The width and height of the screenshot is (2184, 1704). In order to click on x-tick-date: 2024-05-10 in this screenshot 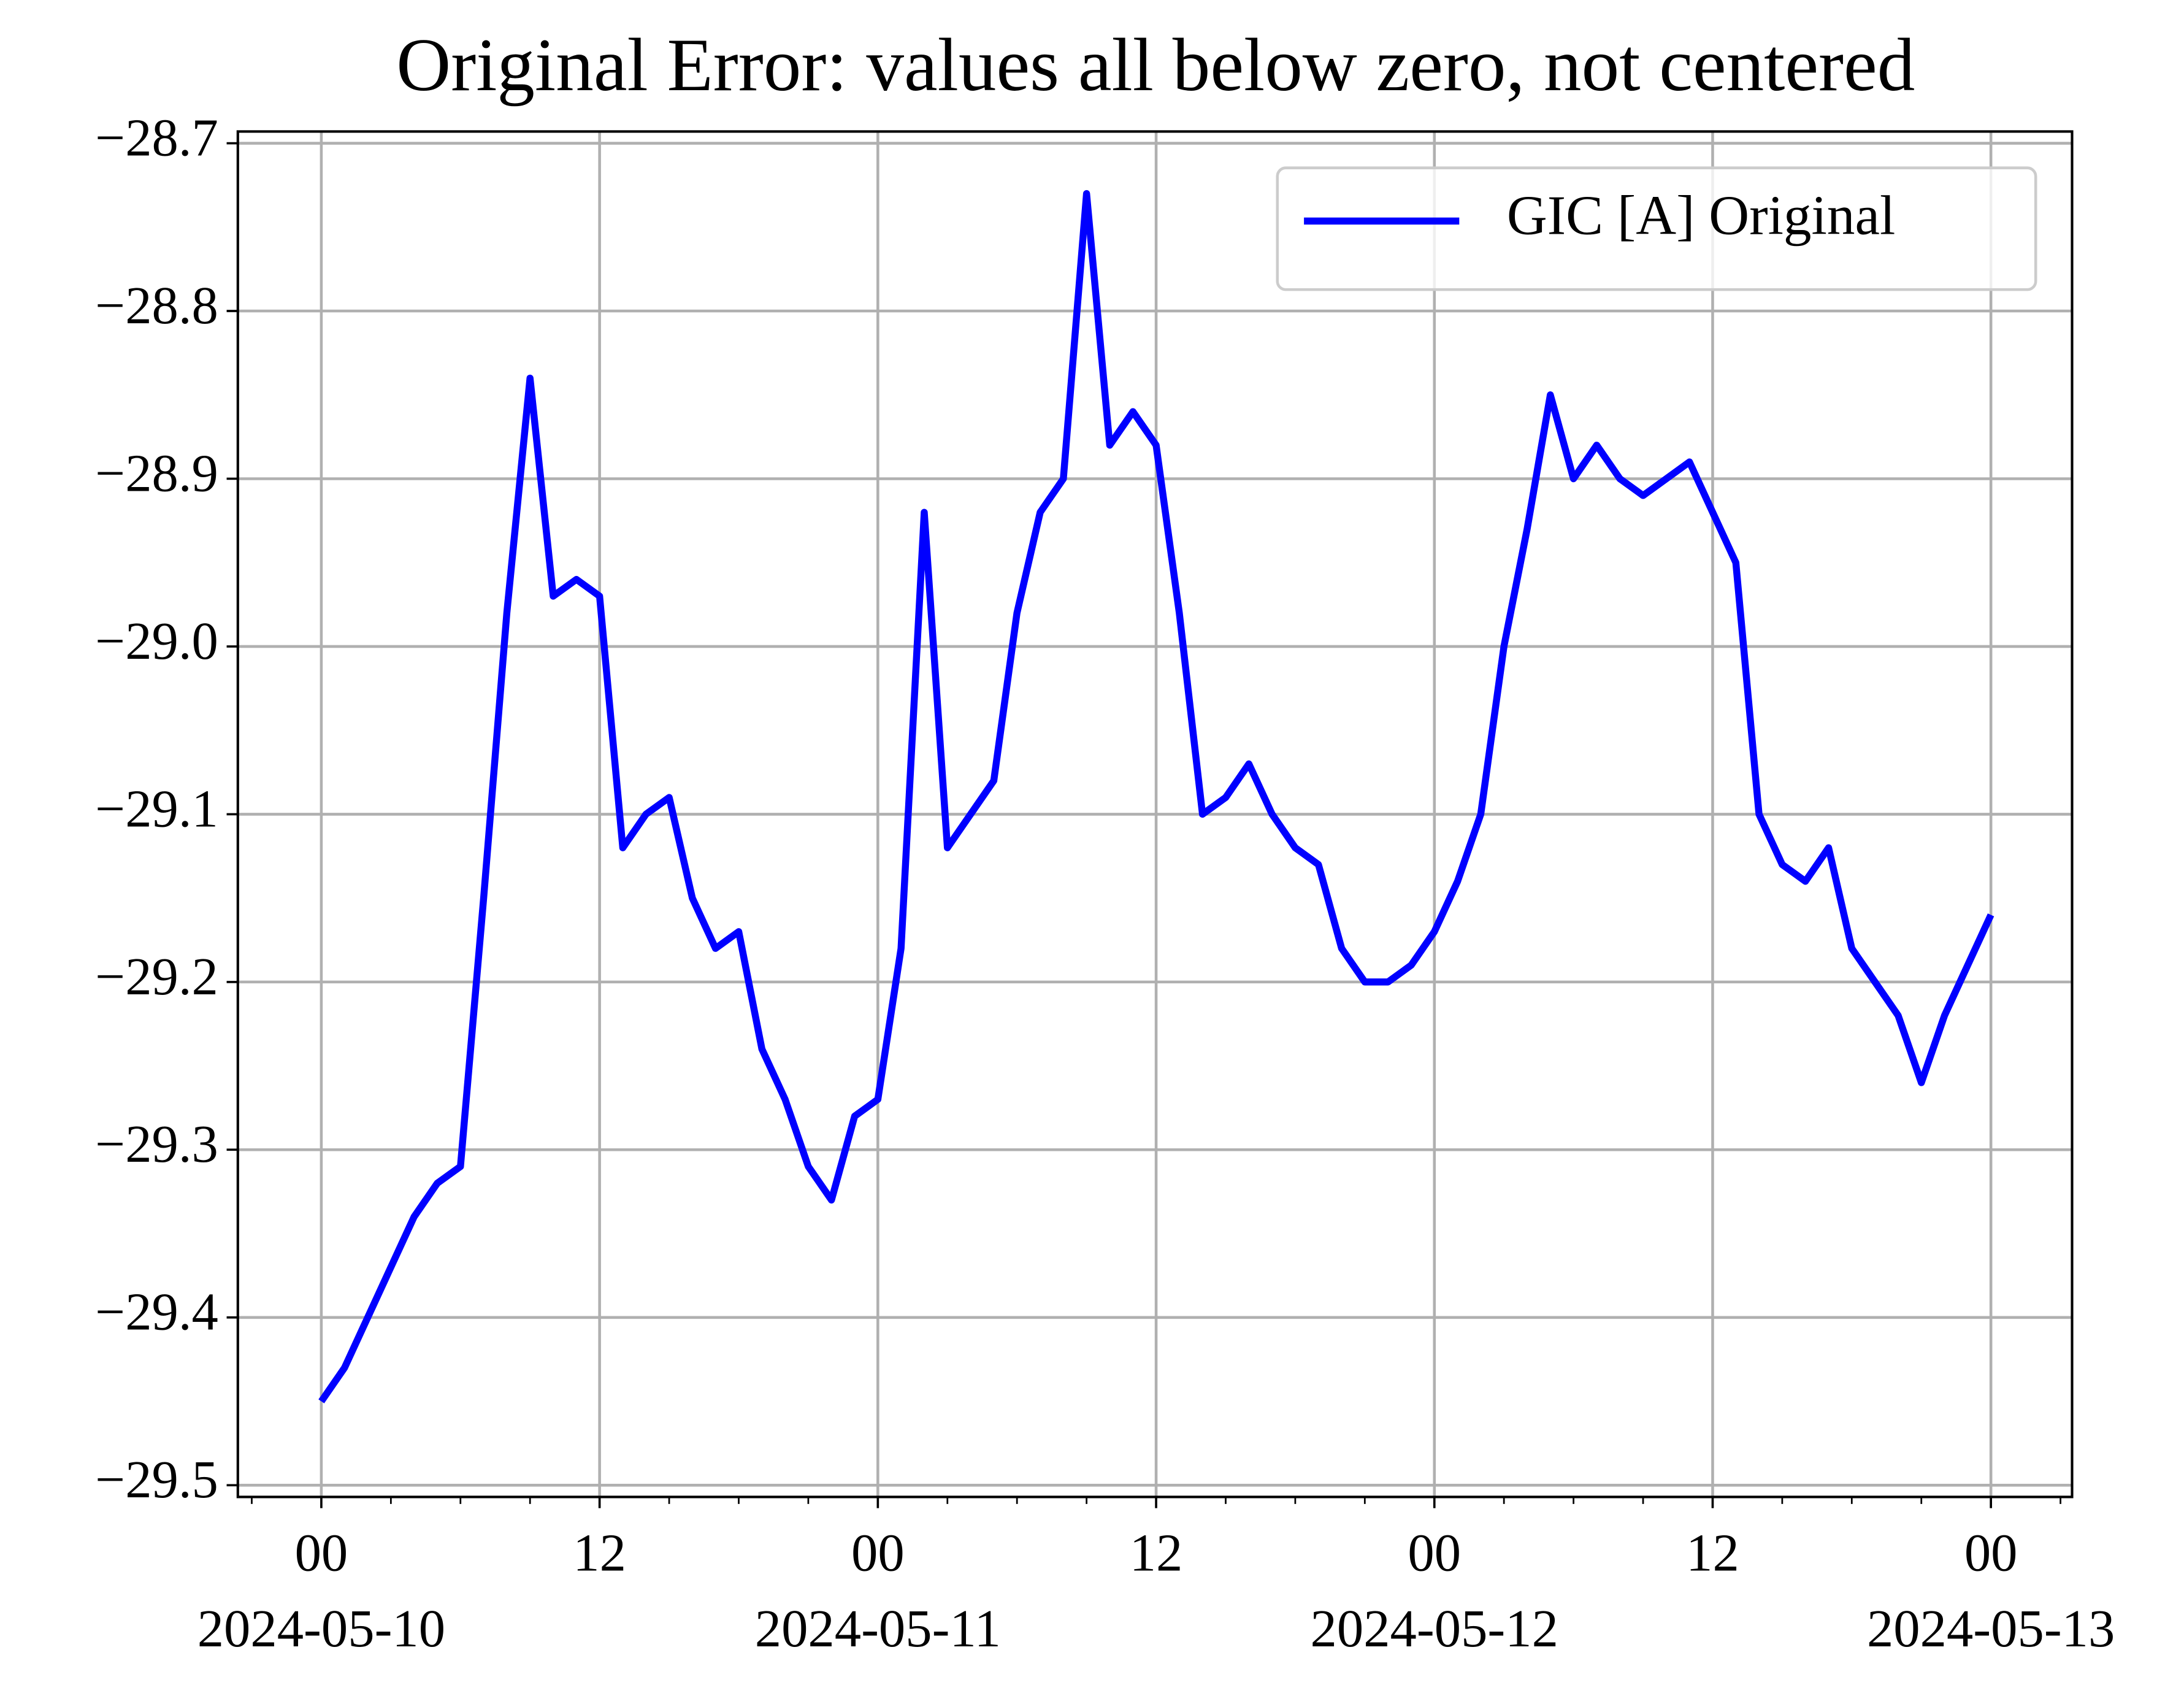, I will do `click(321, 1628)`.